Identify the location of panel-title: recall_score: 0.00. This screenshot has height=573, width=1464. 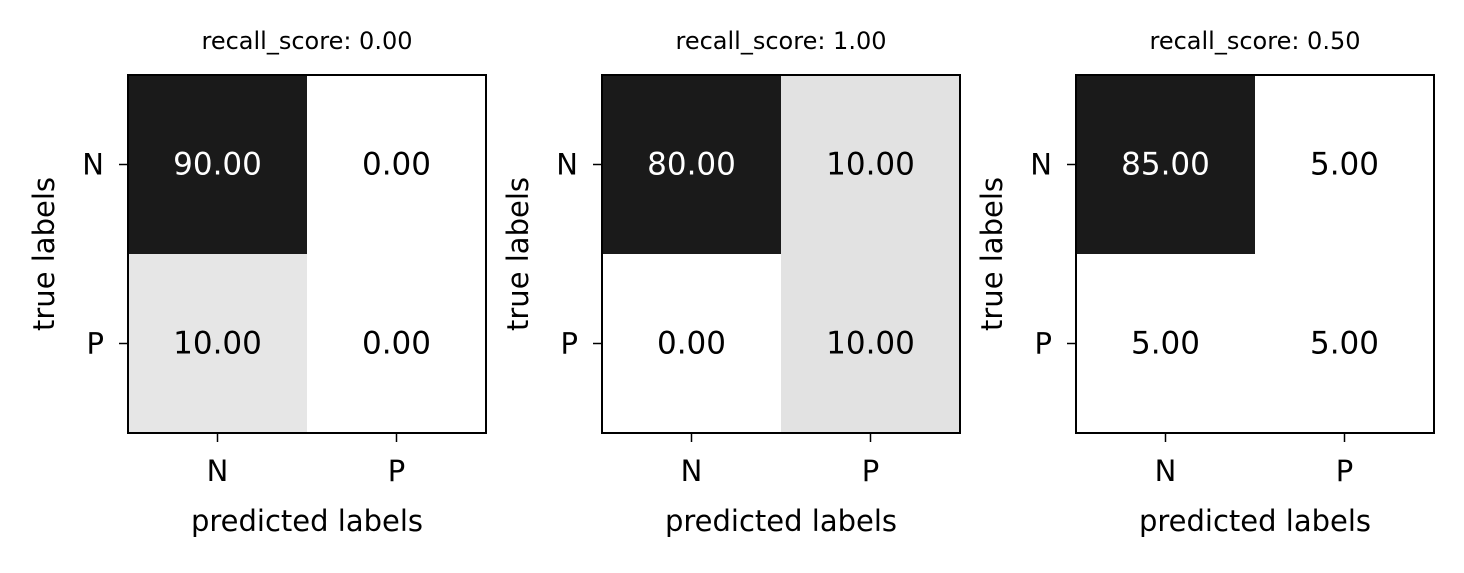
(307, 41).